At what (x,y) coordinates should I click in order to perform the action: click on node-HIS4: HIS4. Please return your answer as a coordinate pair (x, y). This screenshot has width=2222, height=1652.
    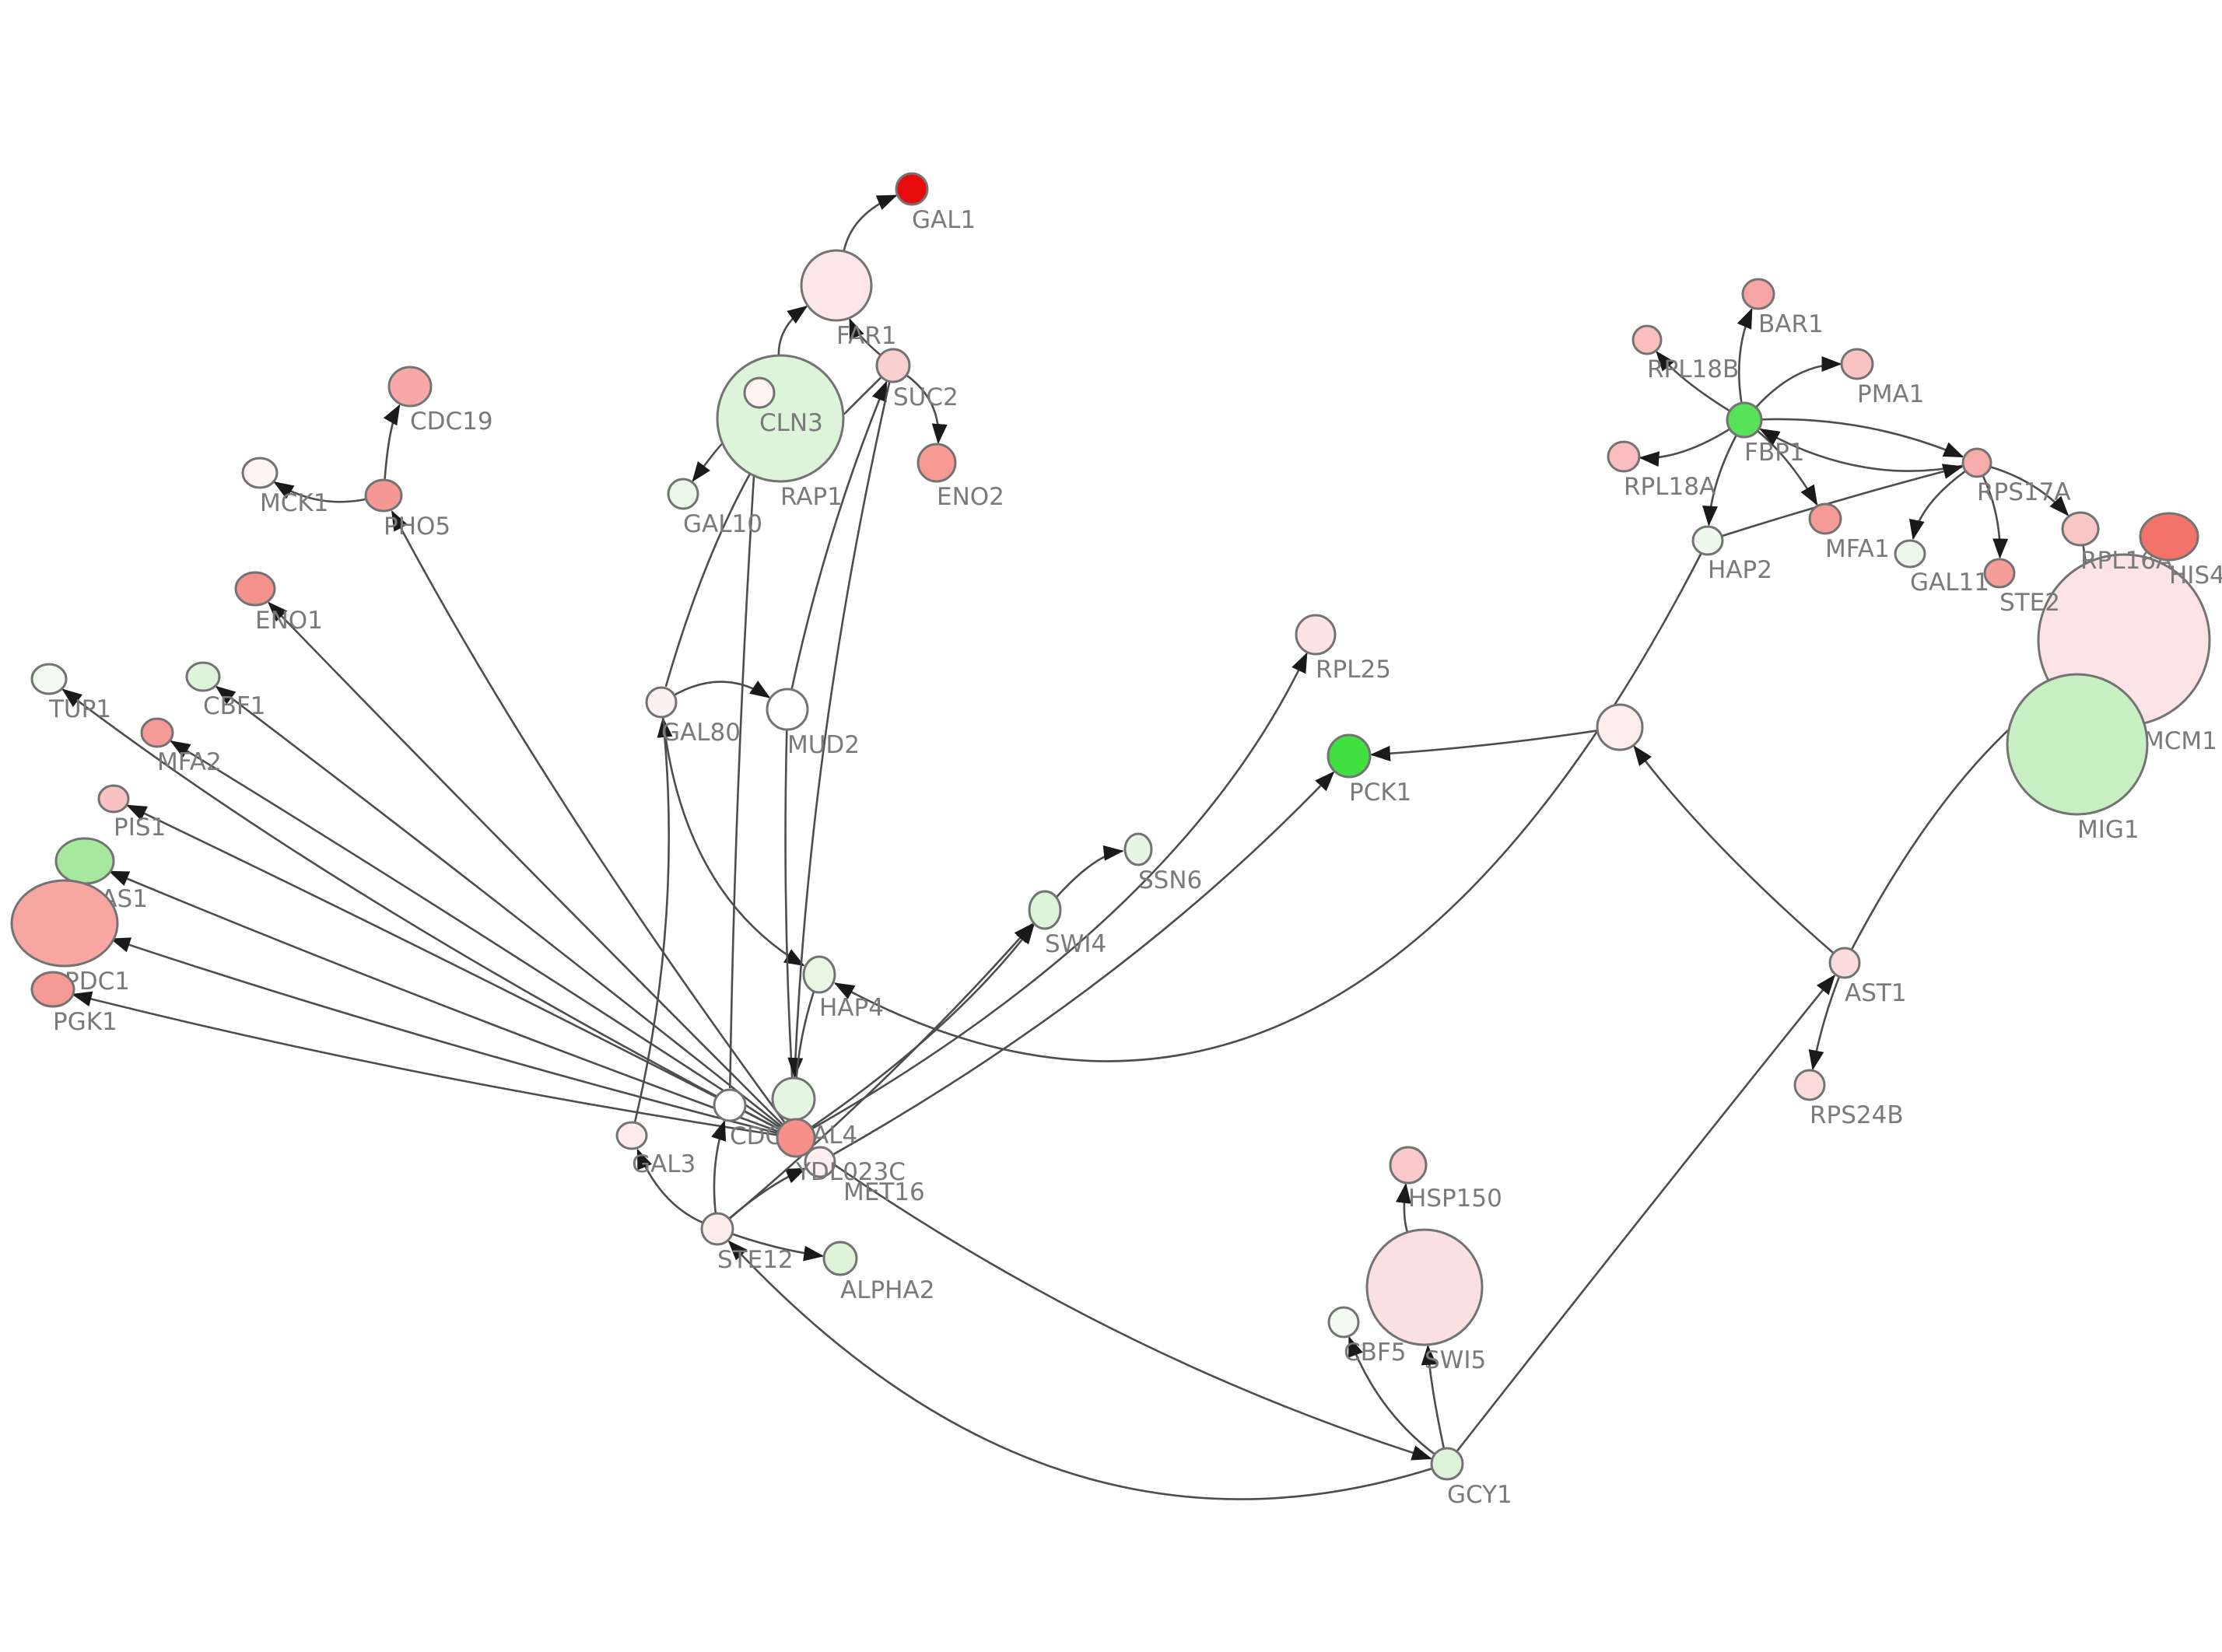
    Looking at the image, I should click on (2180, 551).